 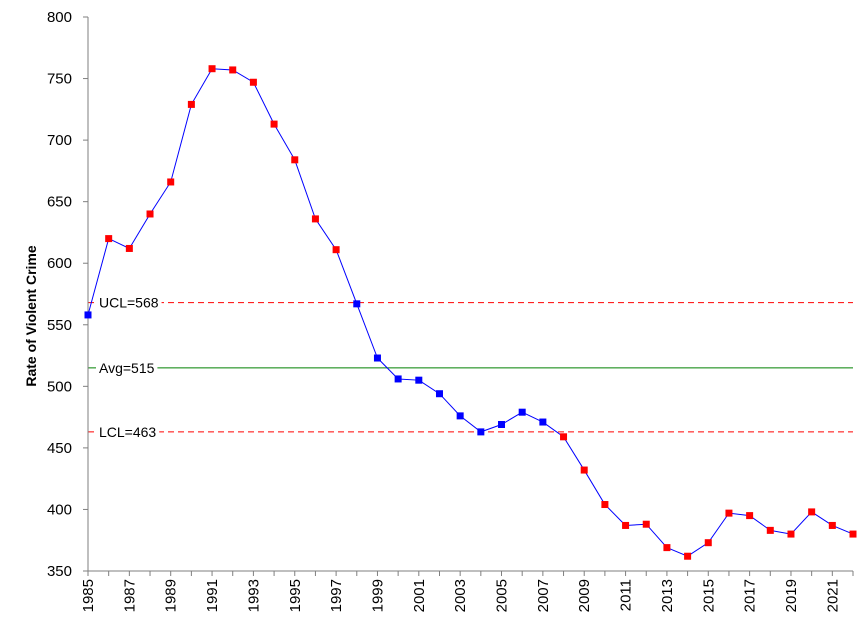 What do you see at coordinates (295, 595) in the screenshot?
I see `x-tick-label: 1995` at bounding box center [295, 595].